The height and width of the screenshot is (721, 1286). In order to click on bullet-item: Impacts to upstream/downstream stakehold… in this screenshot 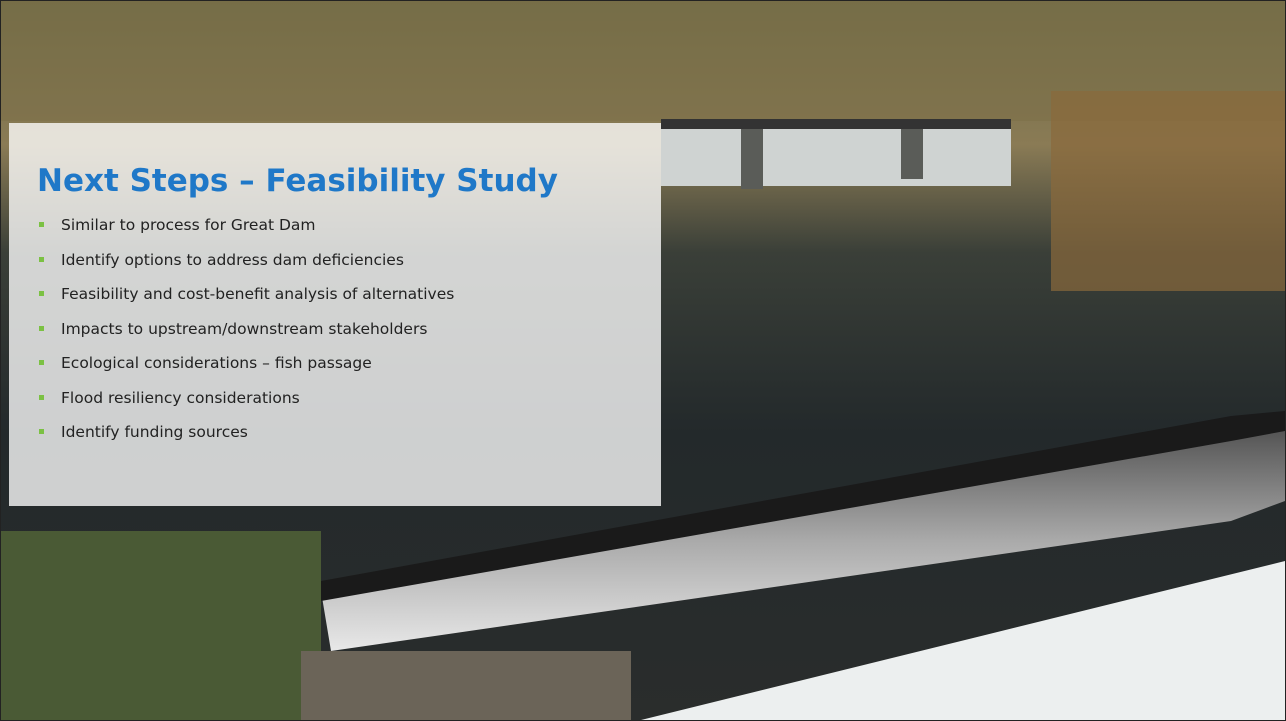, I will do `click(246, 336)`.